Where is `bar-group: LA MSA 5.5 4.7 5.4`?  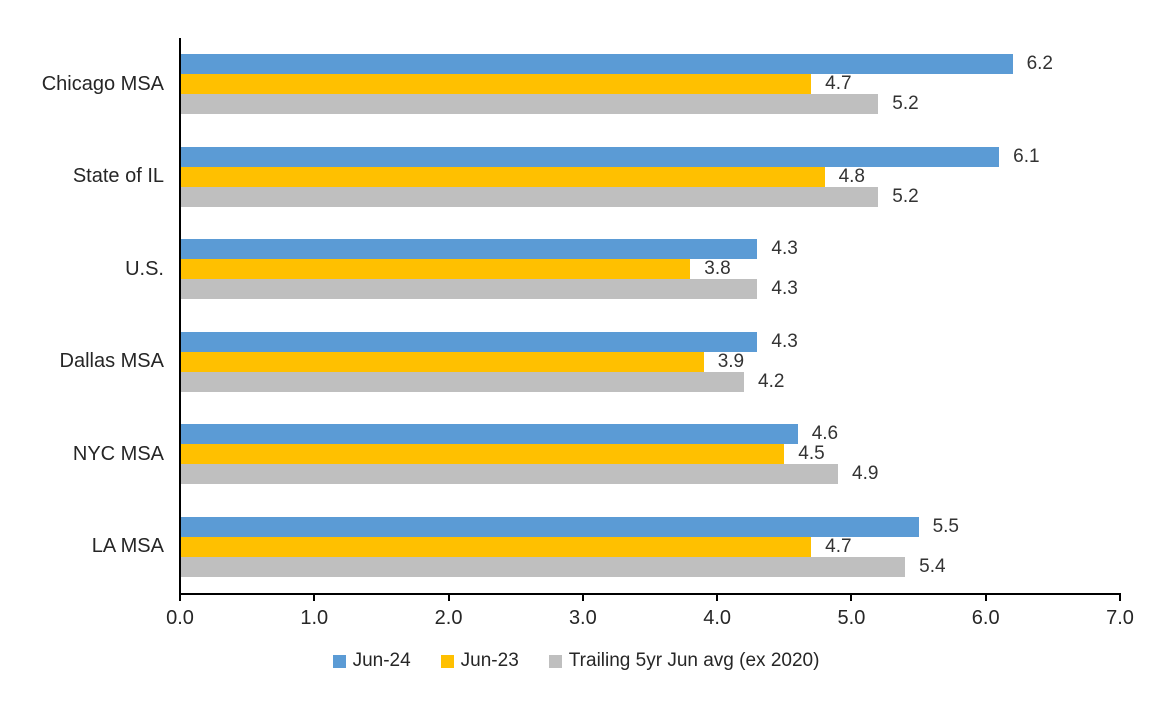 bar-group: LA MSA 5.5 4.7 5.4 is located at coordinates (560, 547).